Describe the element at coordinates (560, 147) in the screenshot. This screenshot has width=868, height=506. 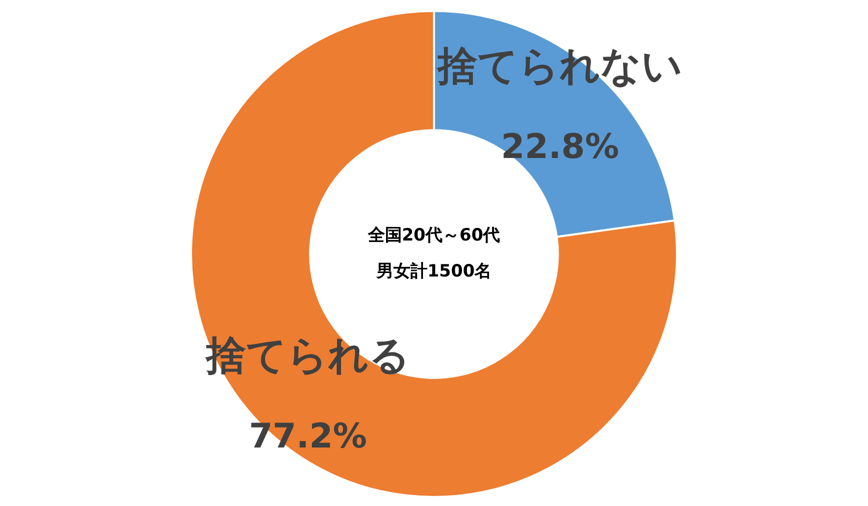
I see `data-label: 22.8%` at that location.